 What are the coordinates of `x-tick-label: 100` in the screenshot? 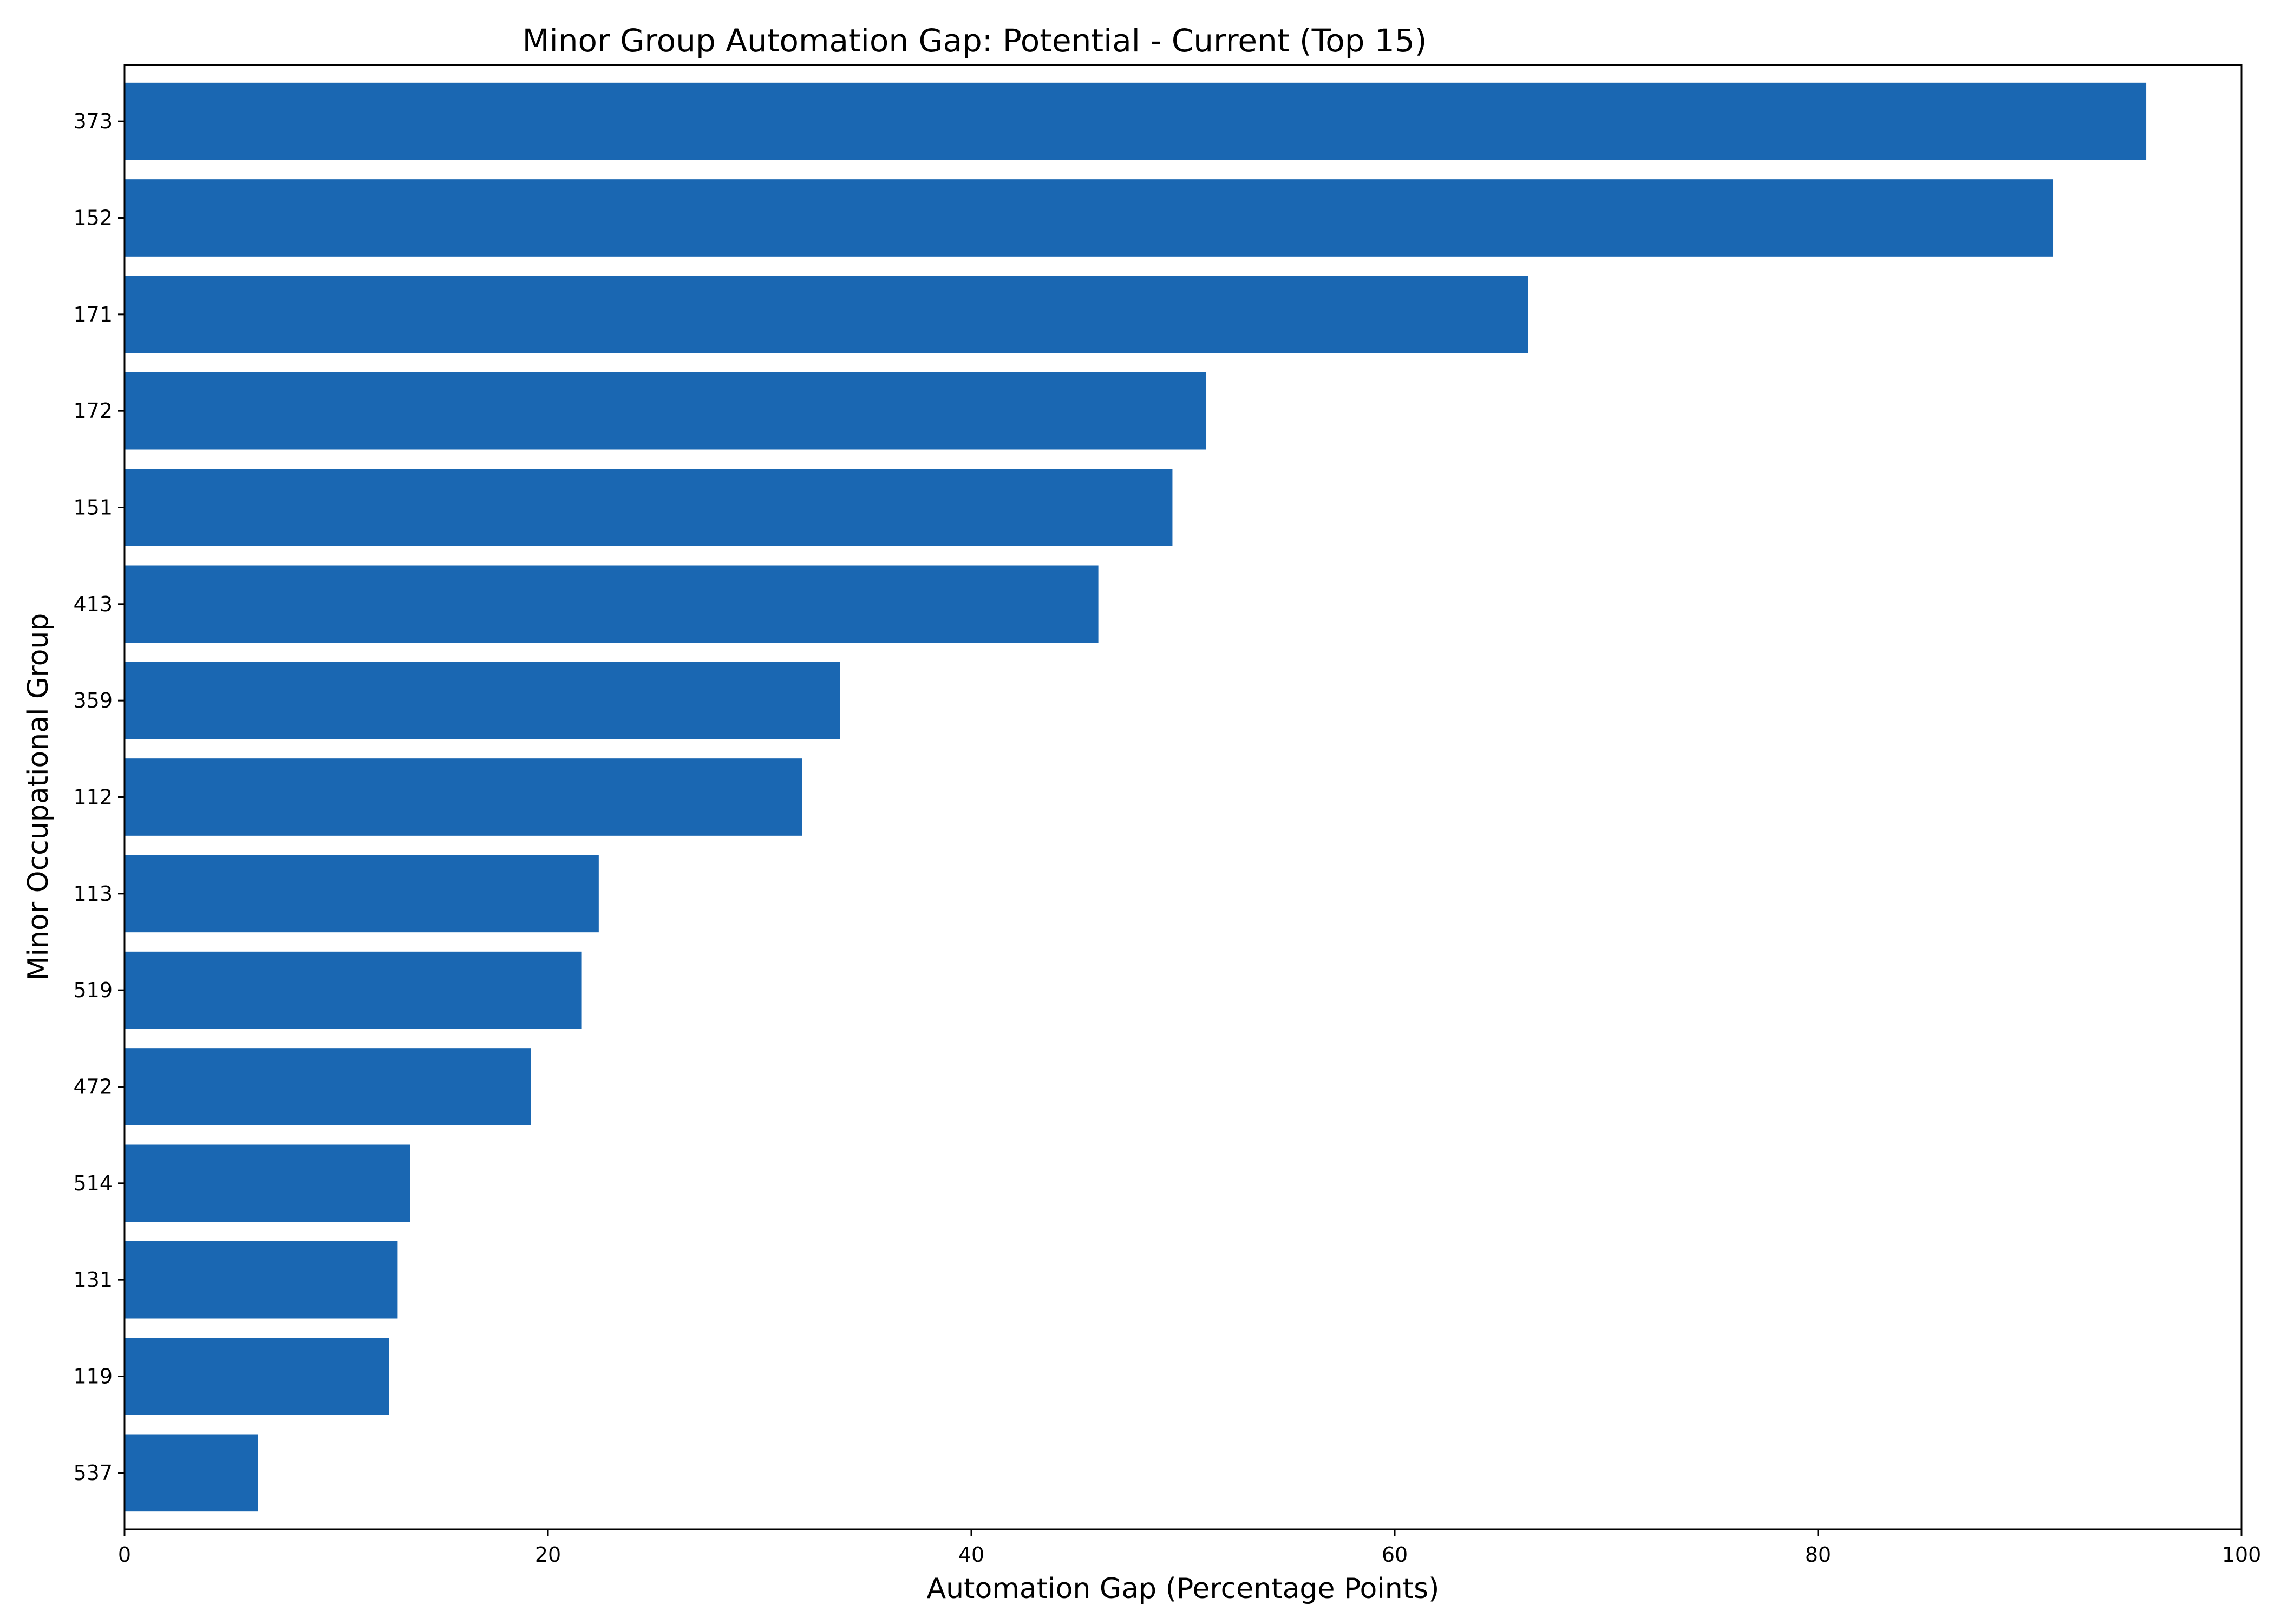 It's located at (2242, 1555).